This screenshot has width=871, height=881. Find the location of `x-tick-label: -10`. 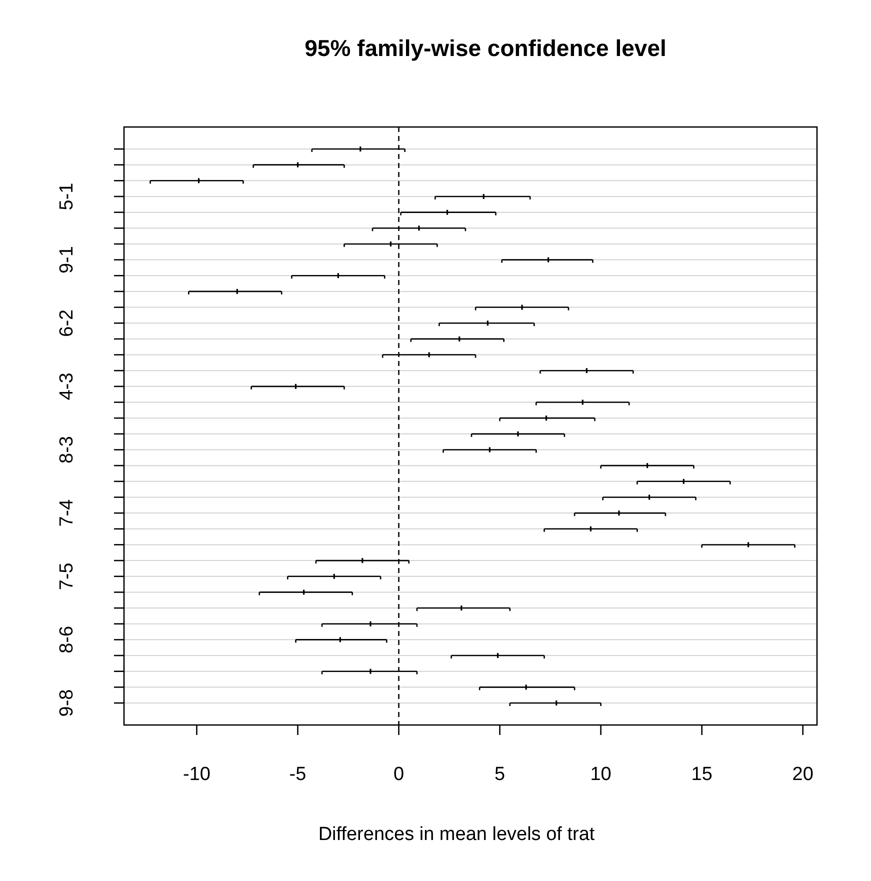

x-tick-label: -10 is located at coordinates (196, 774).